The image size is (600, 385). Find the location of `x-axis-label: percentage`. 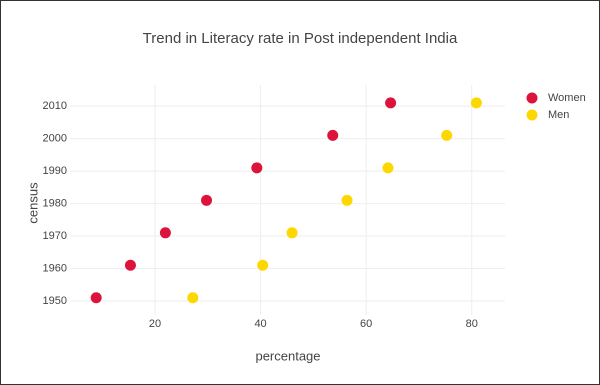

x-axis-label: percentage is located at coordinates (287, 355).